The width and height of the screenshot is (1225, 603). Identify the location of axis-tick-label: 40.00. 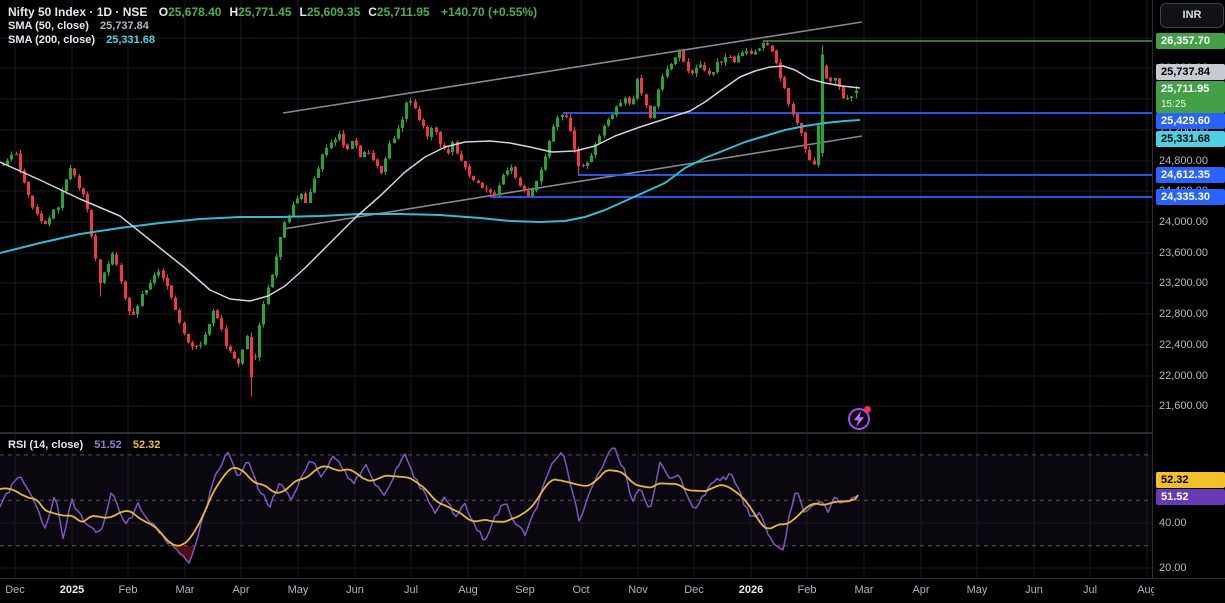
(1173, 523).